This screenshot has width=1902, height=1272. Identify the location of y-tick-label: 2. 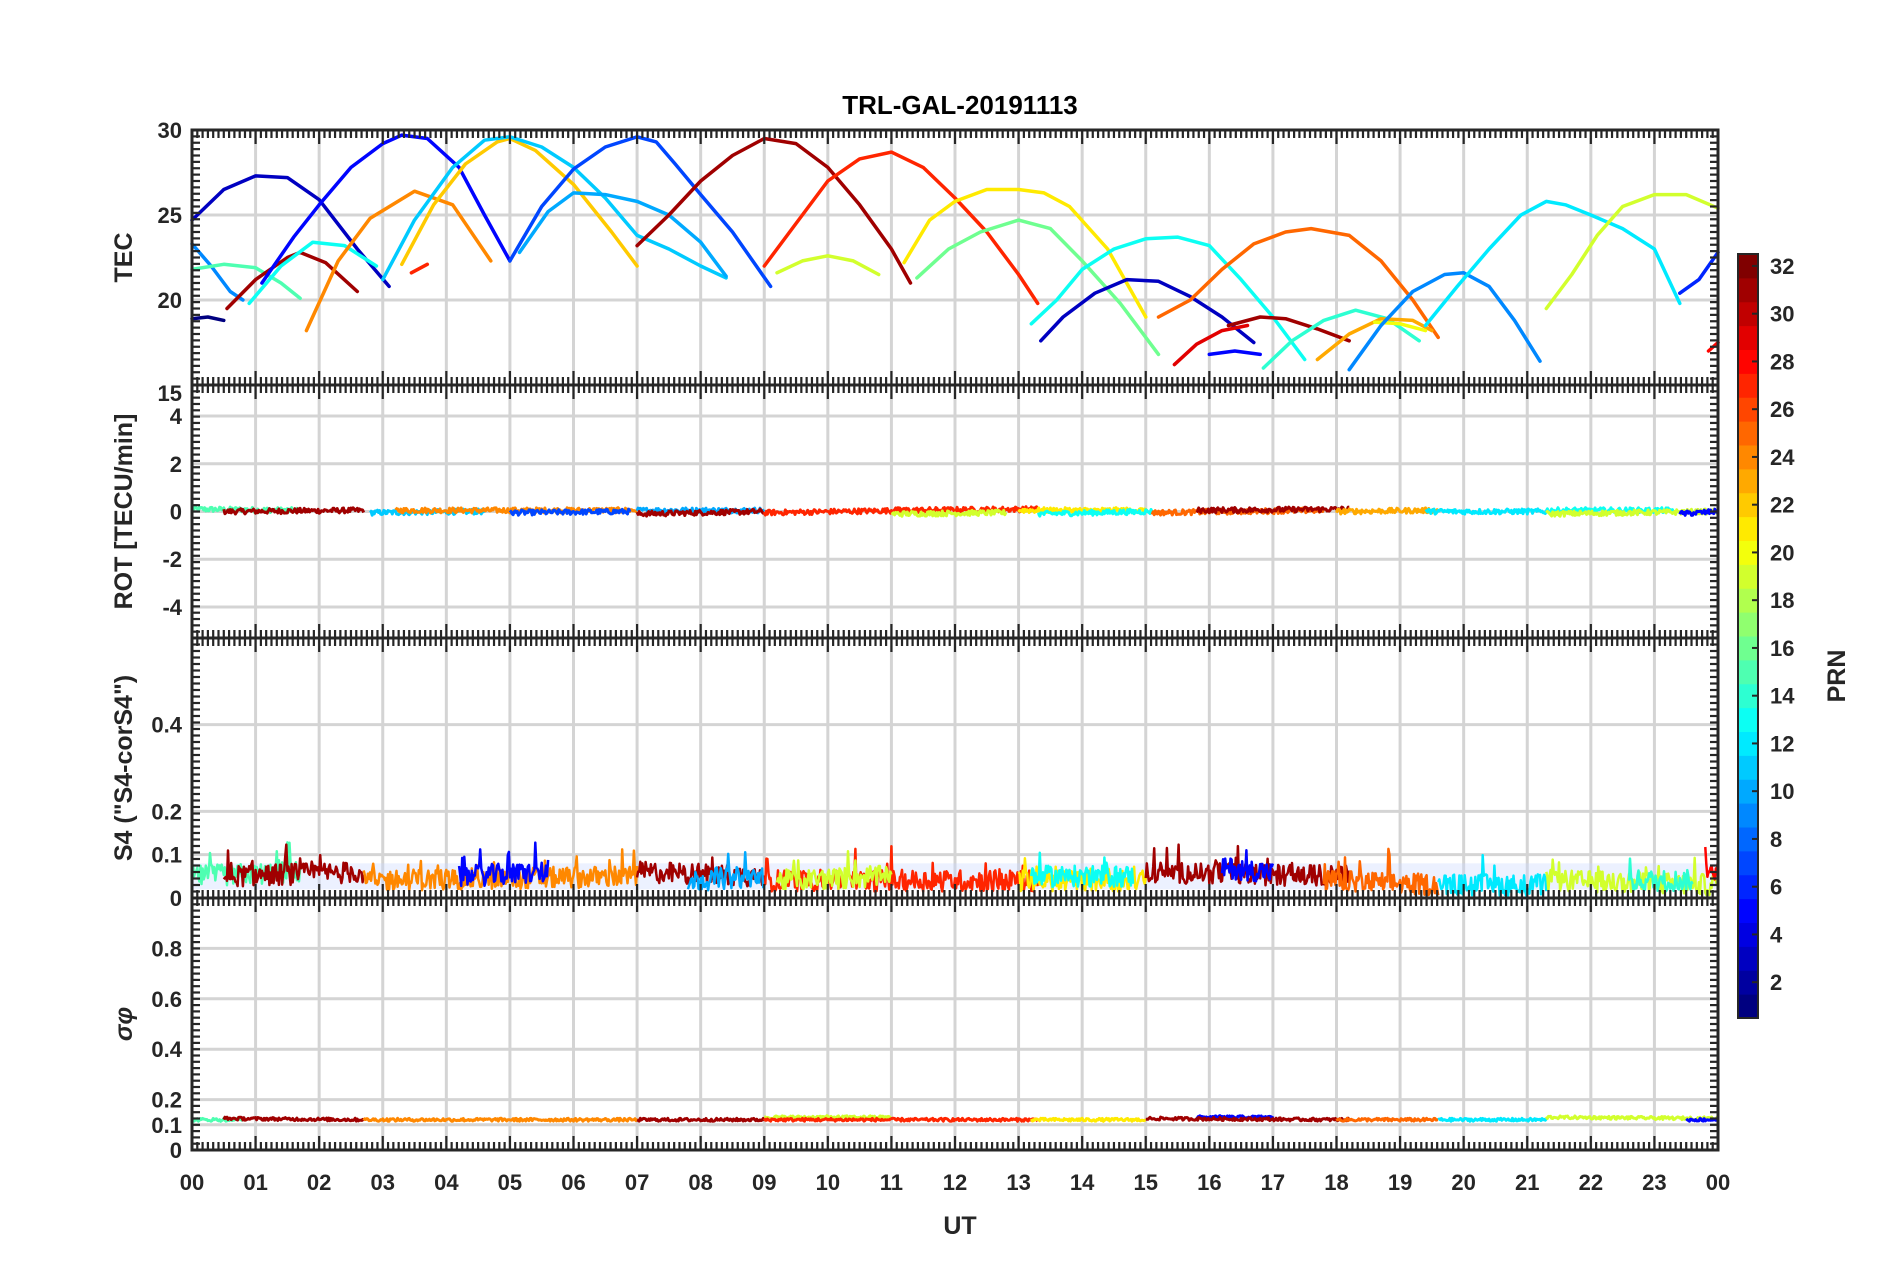
(176, 464).